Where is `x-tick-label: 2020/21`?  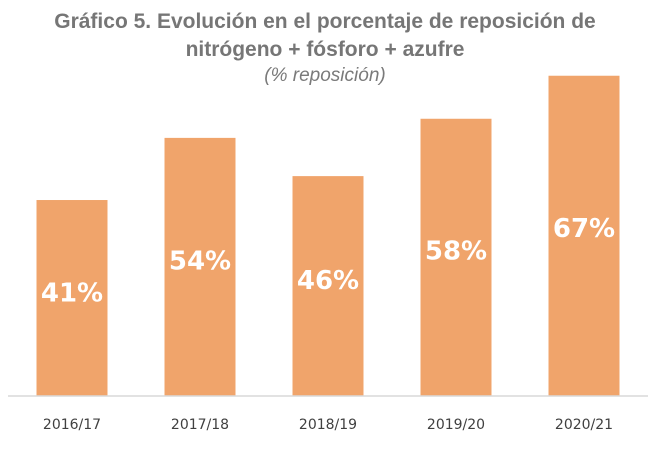 x-tick-label: 2020/21 is located at coordinates (584, 425).